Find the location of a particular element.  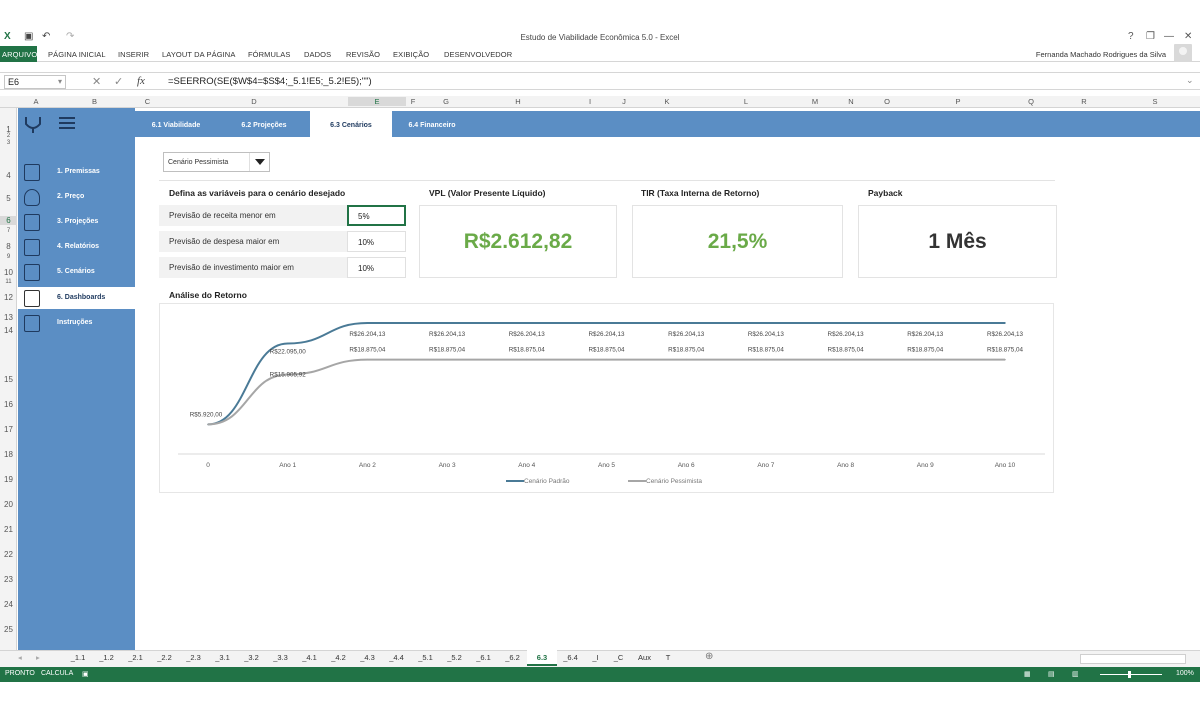

sidebar-item-dashboards: 6. Dashboards is located at coordinates (76, 298).